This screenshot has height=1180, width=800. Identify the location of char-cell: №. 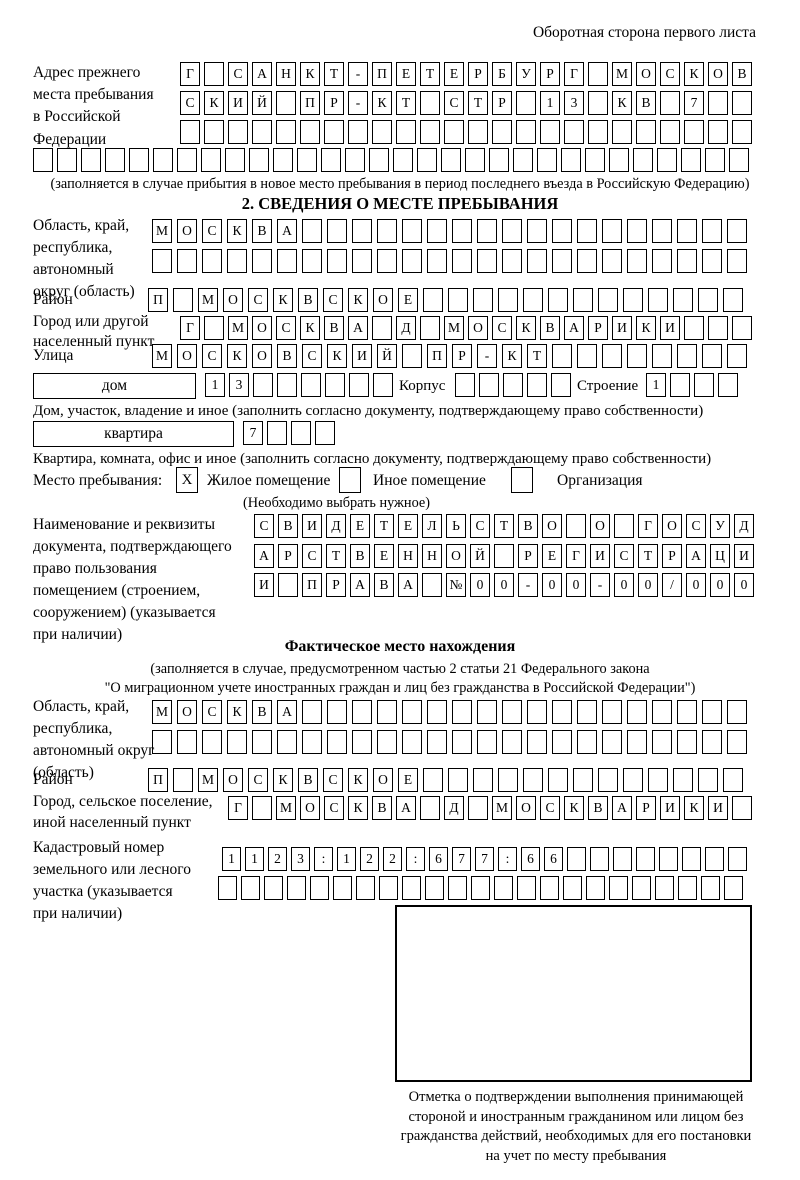
(456, 585).